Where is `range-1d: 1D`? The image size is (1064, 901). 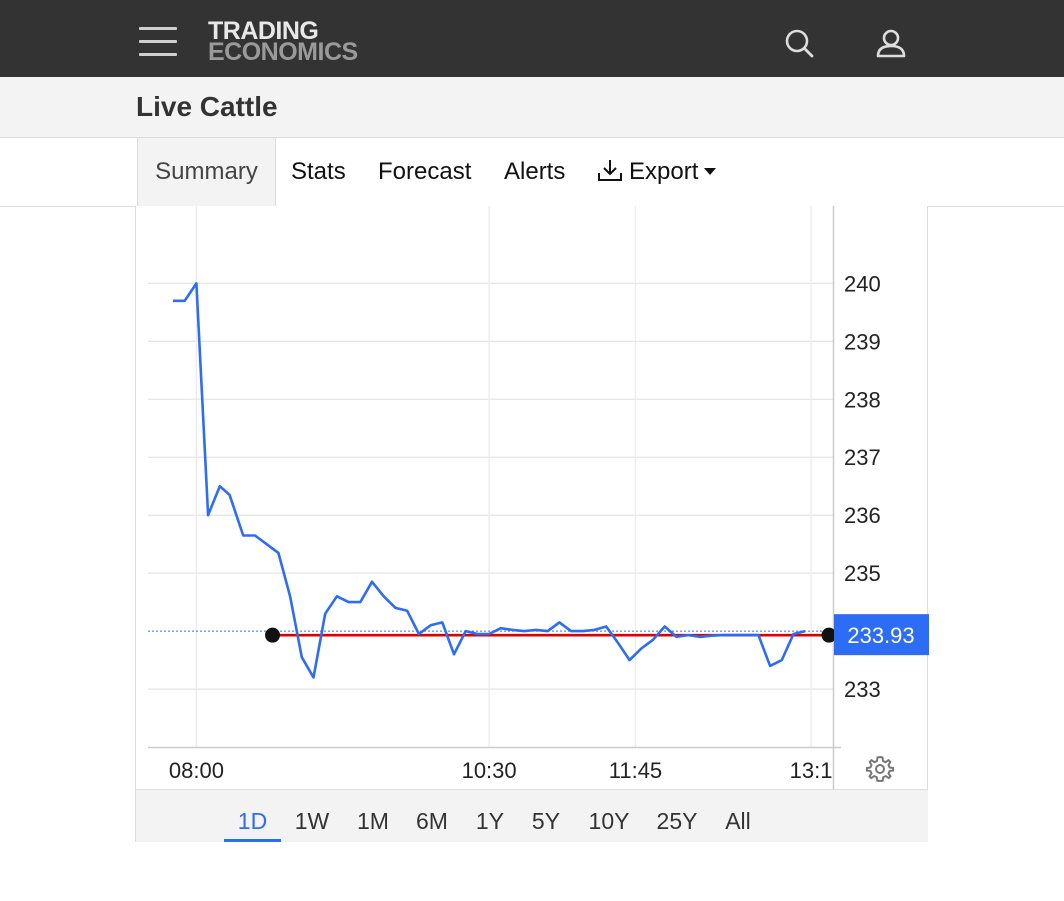 range-1d: 1D is located at coordinates (252, 816).